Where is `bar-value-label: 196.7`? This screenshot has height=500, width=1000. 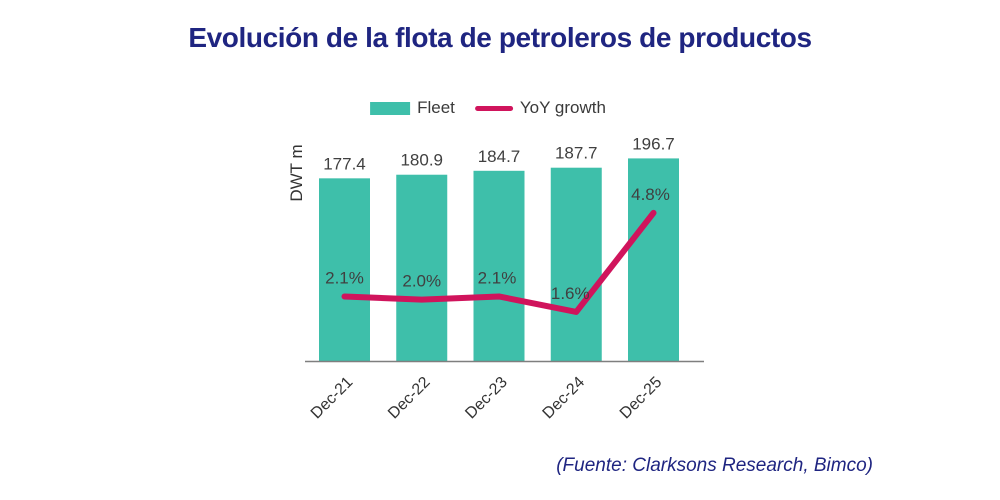 bar-value-label: 196.7 is located at coordinates (653, 143).